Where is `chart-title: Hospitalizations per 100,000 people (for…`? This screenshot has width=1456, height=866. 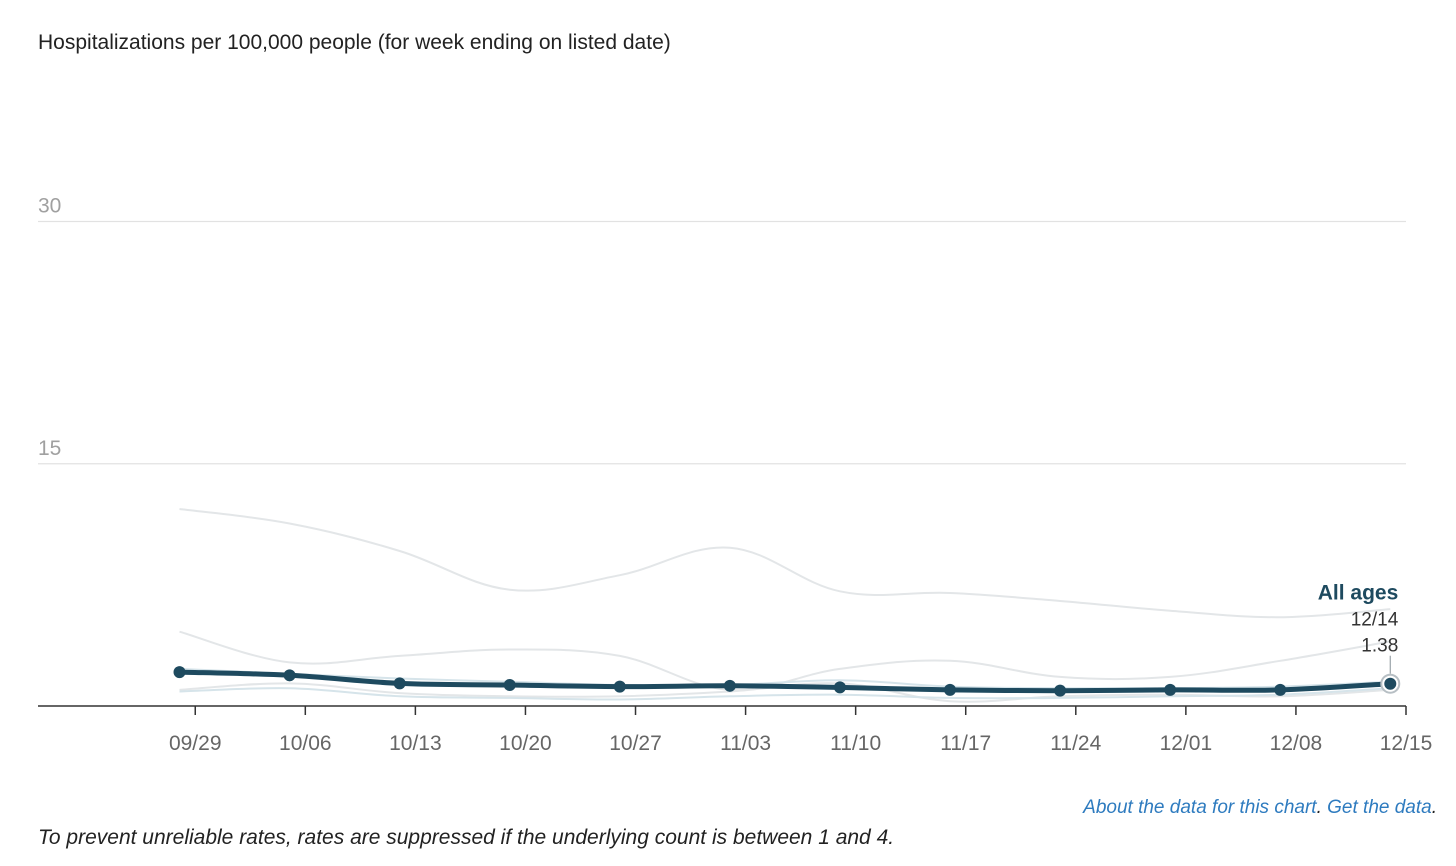 chart-title: Hospitalizations per 100,000 people (for… is located at coordinates (354, 42).